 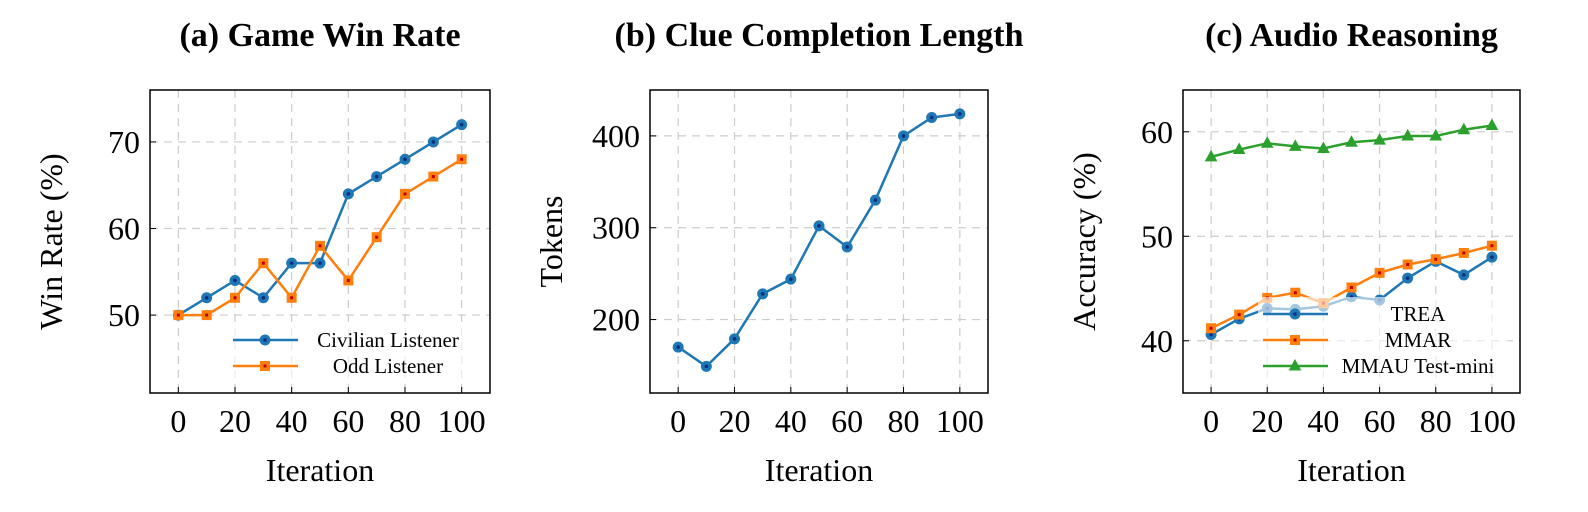 I want to click on y-axis-label: Accuracy (%), so click(x=1084, y=241).